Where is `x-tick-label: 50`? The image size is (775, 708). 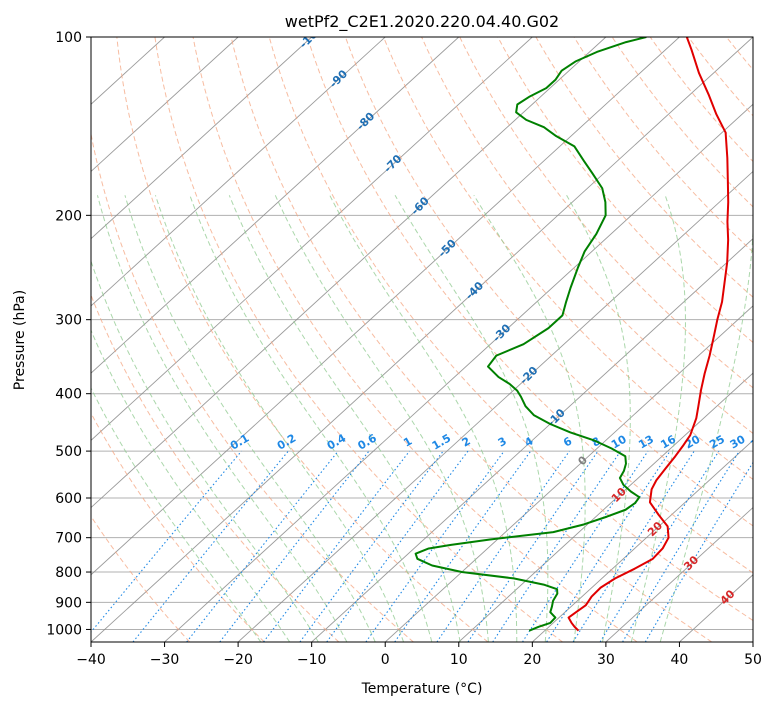 x-tick-label: 50 is located at coordinates (753, 660).